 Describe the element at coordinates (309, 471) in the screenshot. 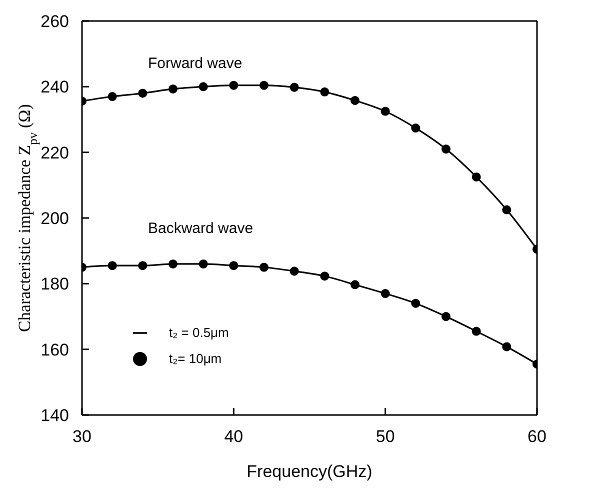

I see `x-axis-title: Frequency(GHz)` at that location.